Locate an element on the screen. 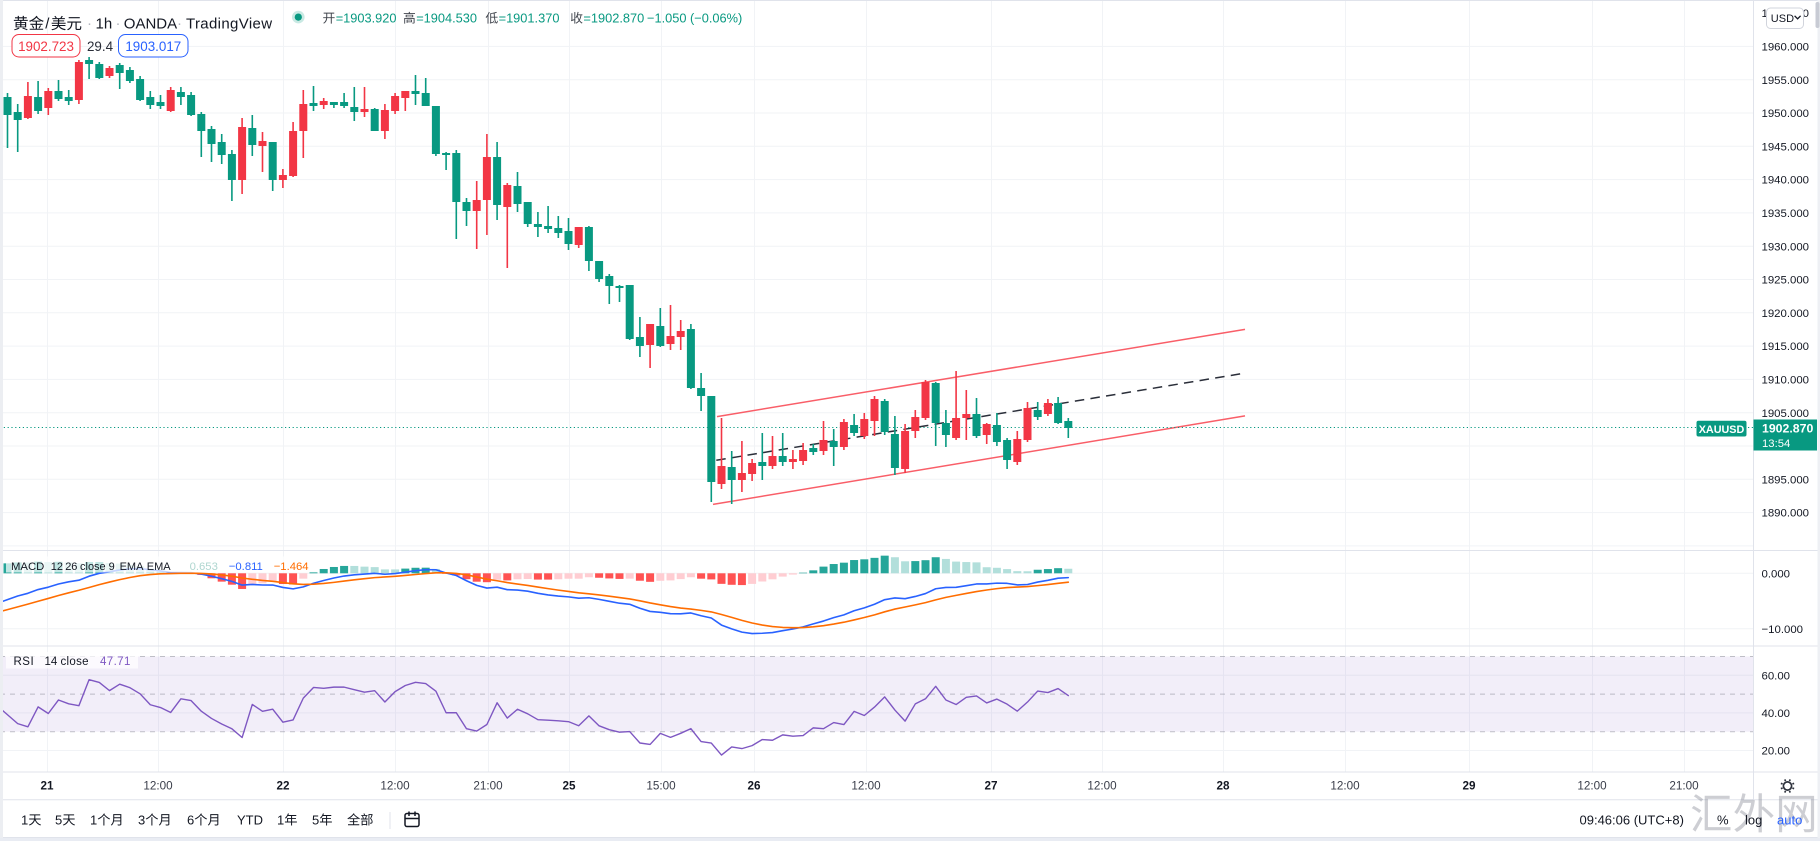  svg-text: 12 is located at coordinates (57, 567).